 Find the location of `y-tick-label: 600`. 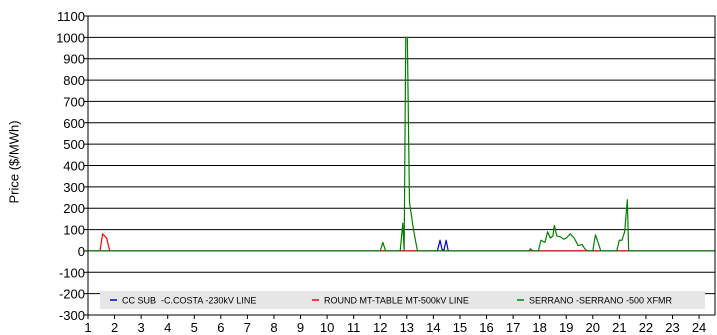

y-tick-label: 600 is located at coordinates (74, 123).